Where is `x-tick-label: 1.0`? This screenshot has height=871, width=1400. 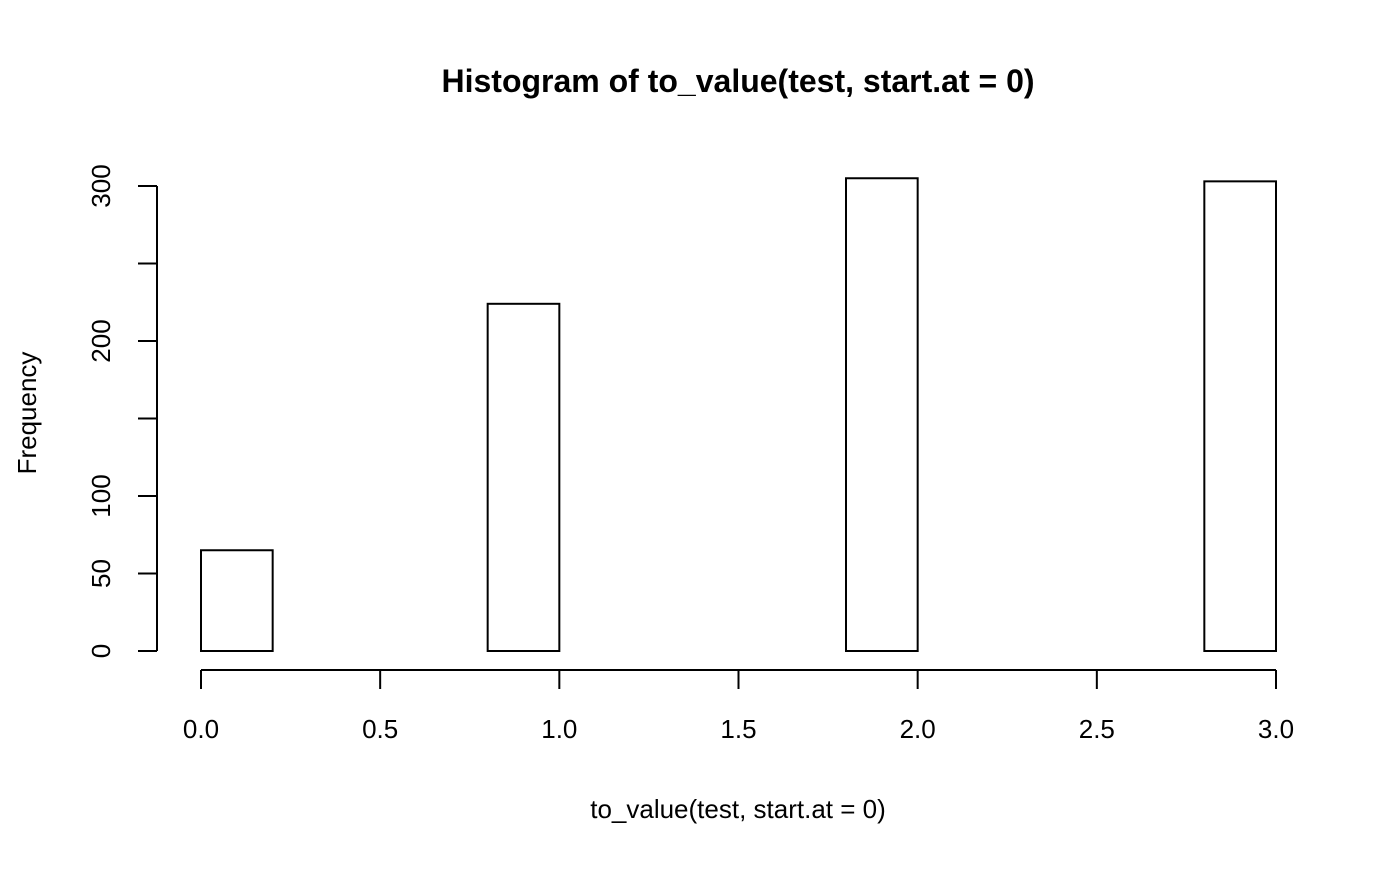
x-tick-label: 1.0 is located at coordinates (559, 729).